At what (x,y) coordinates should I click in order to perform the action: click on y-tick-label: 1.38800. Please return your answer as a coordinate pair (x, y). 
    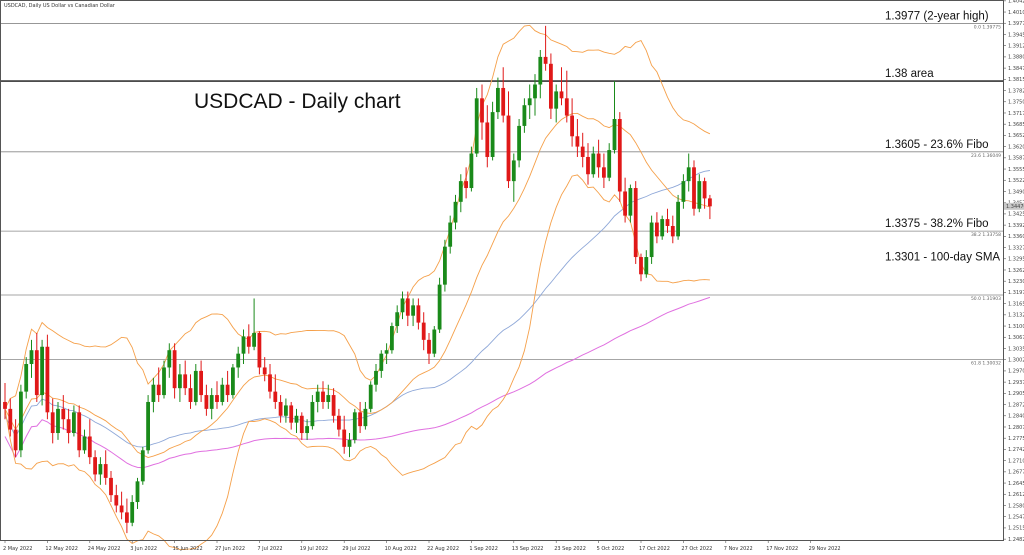
    Looking at the image, I should click on (1016, 58).